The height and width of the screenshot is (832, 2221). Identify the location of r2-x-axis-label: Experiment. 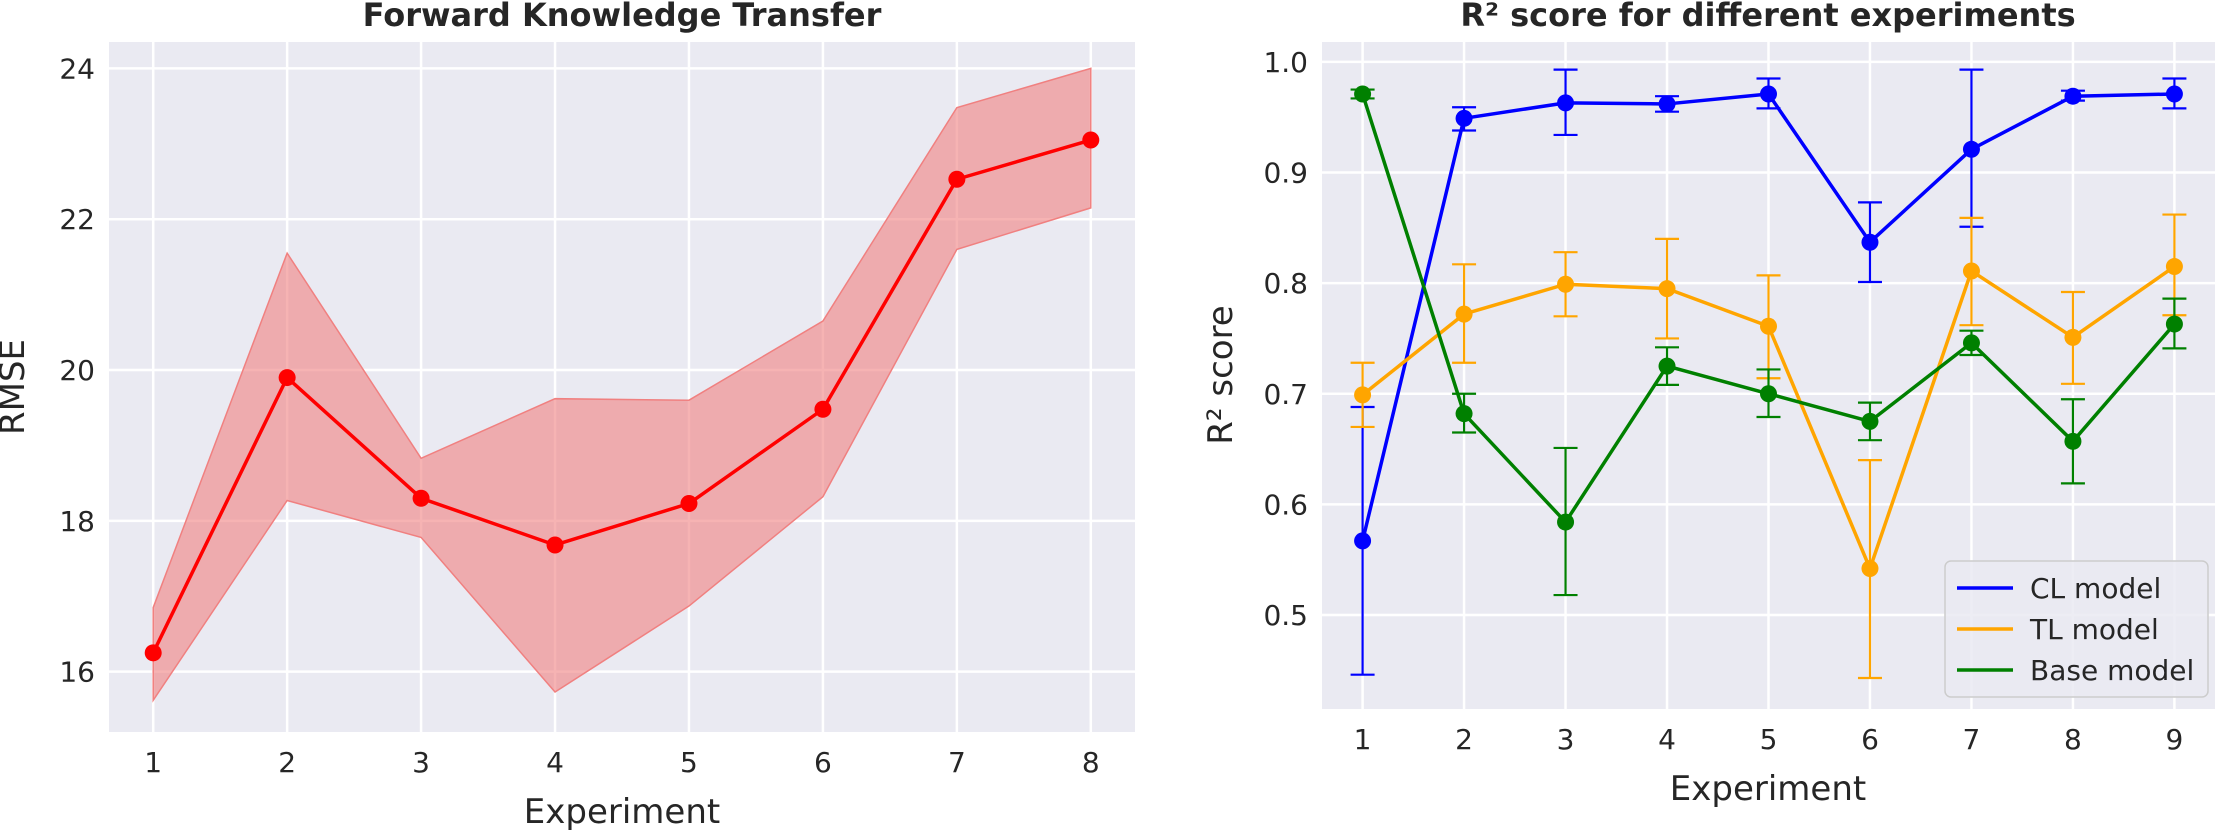
(1768, 789).